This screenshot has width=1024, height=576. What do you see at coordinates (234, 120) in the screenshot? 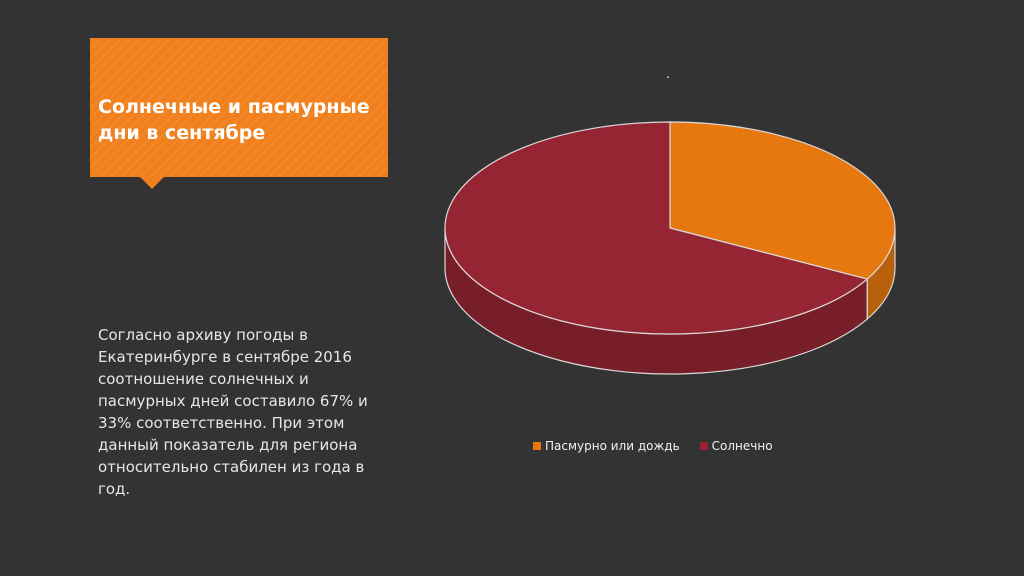
I see `slide-title: Солнечные и пасмурные дни в сентябре` at bounding box center [234, 120].